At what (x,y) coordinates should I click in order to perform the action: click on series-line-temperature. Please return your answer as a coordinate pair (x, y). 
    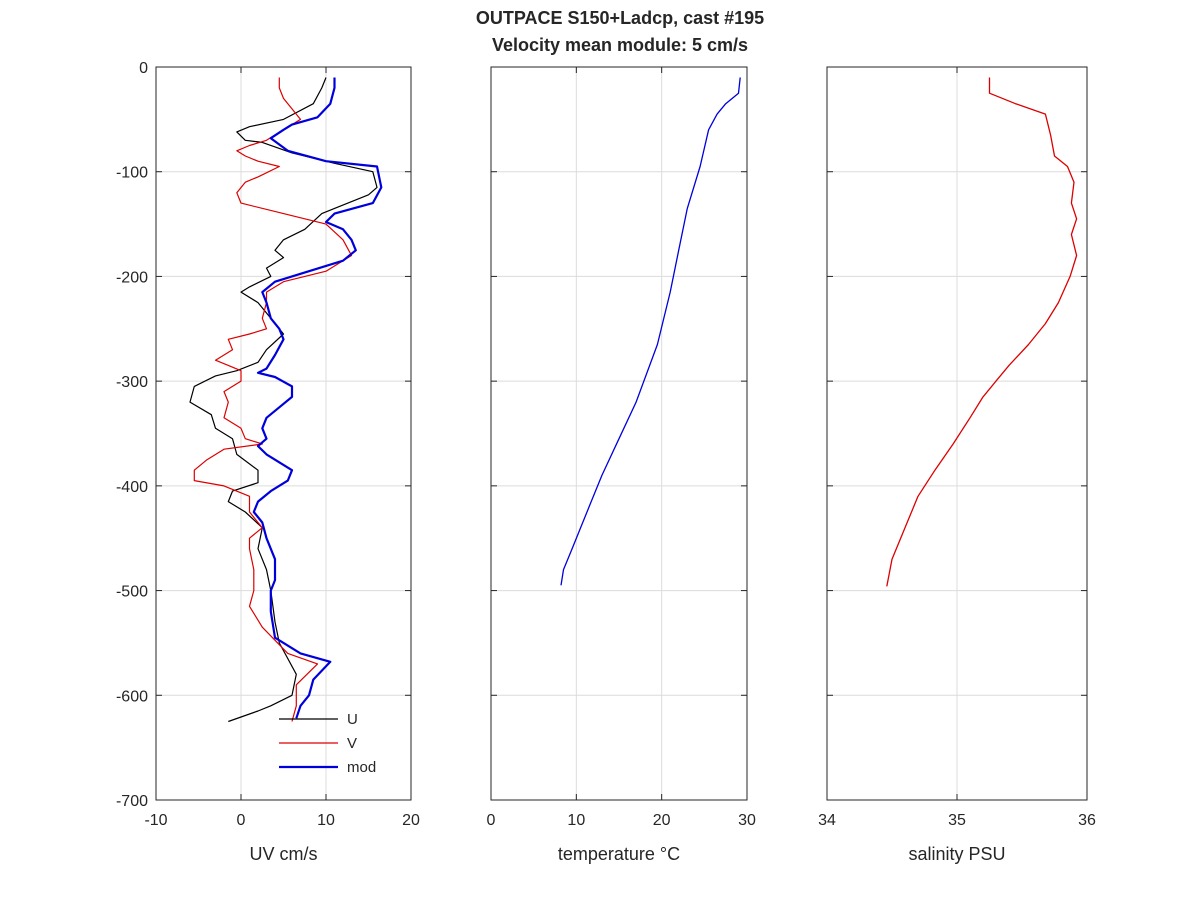
    Looking at the image, I should click on (650, 331).